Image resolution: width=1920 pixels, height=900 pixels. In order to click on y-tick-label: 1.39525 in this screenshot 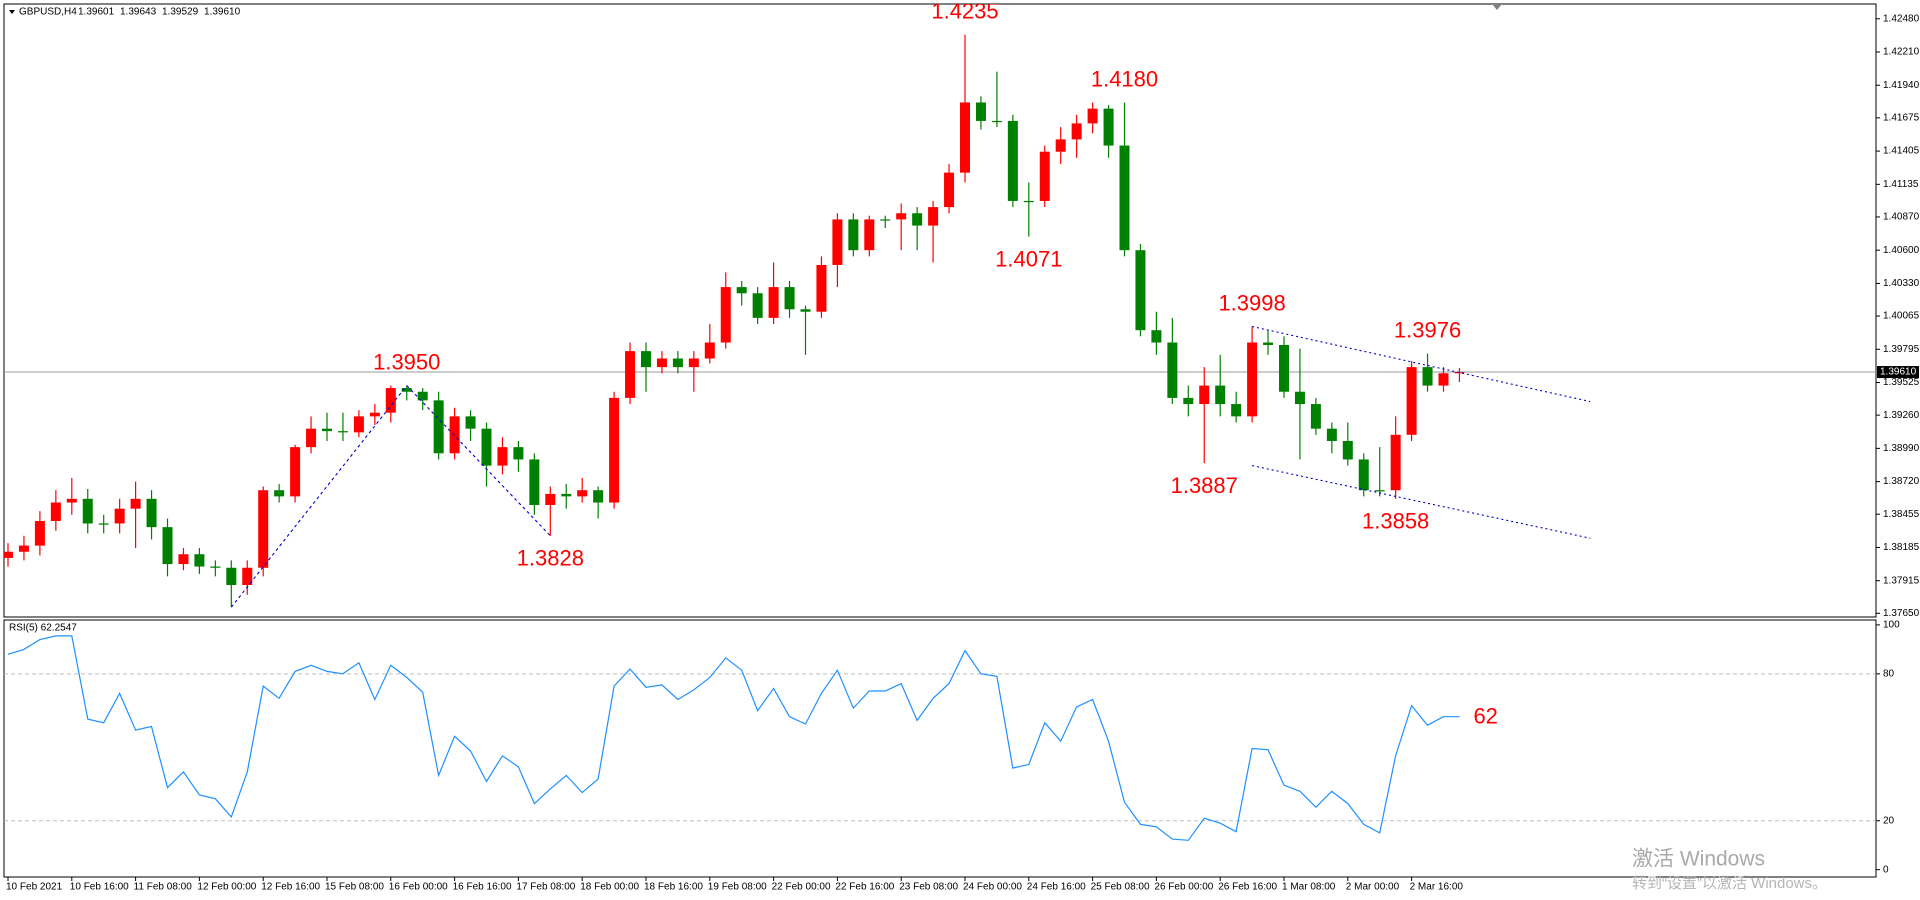, I will do `click(1901, 382)`.